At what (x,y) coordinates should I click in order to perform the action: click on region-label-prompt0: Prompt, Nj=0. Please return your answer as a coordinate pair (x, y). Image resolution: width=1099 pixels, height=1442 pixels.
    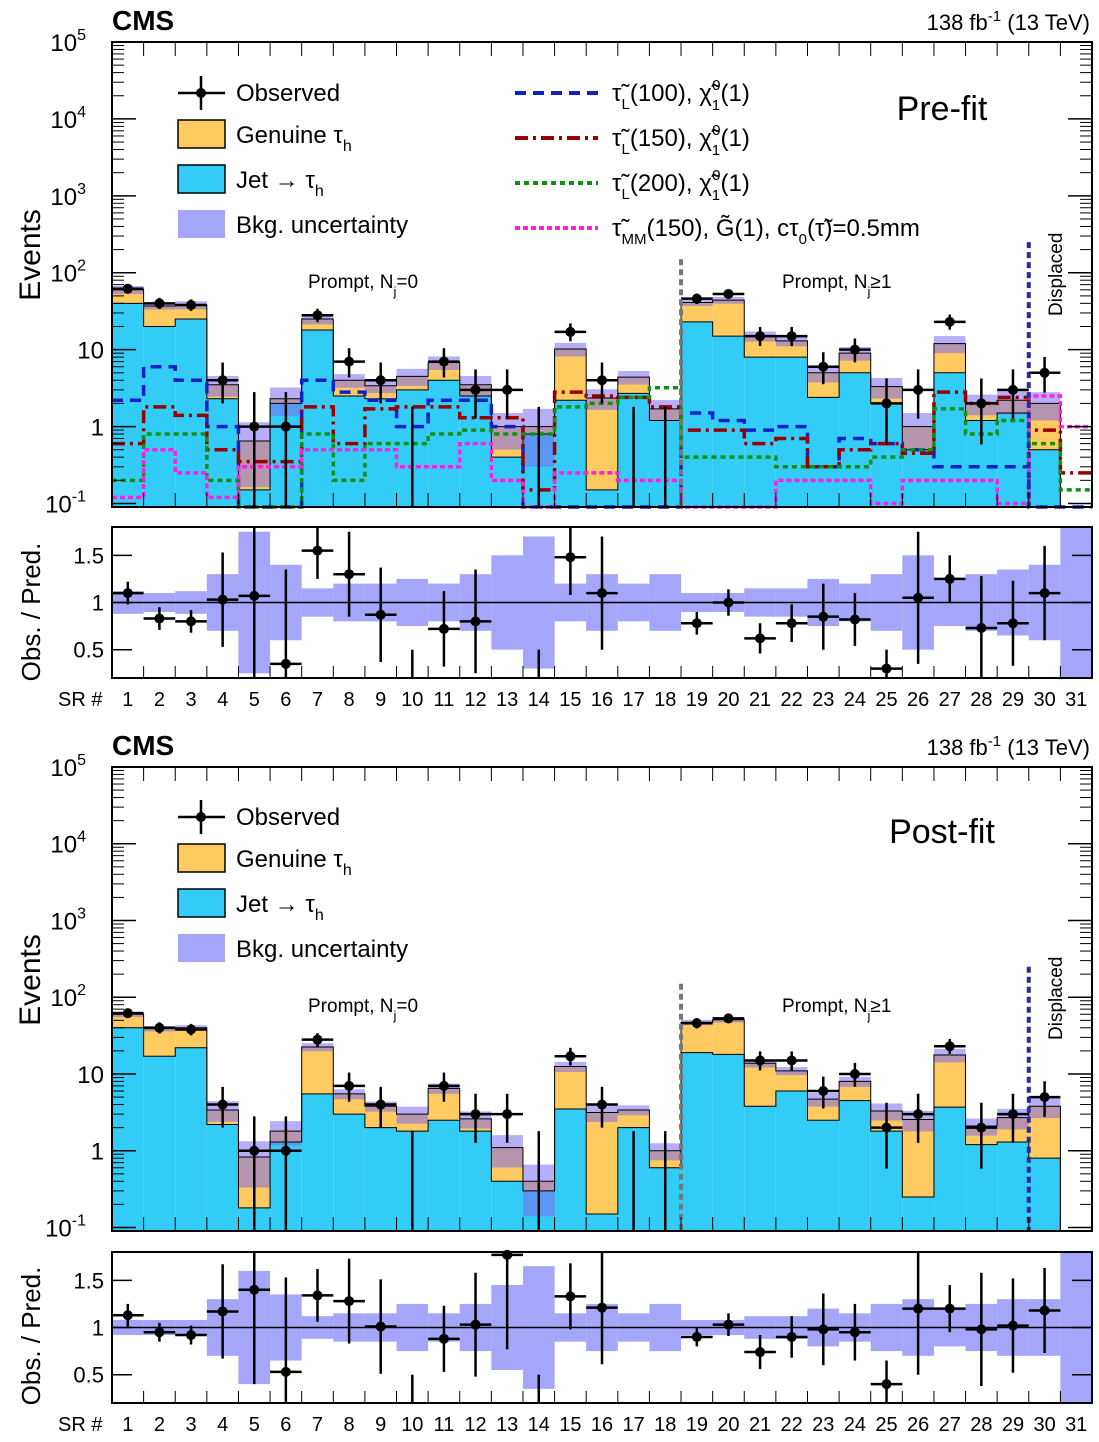
    Looking at the image, I should click on (363, 285).